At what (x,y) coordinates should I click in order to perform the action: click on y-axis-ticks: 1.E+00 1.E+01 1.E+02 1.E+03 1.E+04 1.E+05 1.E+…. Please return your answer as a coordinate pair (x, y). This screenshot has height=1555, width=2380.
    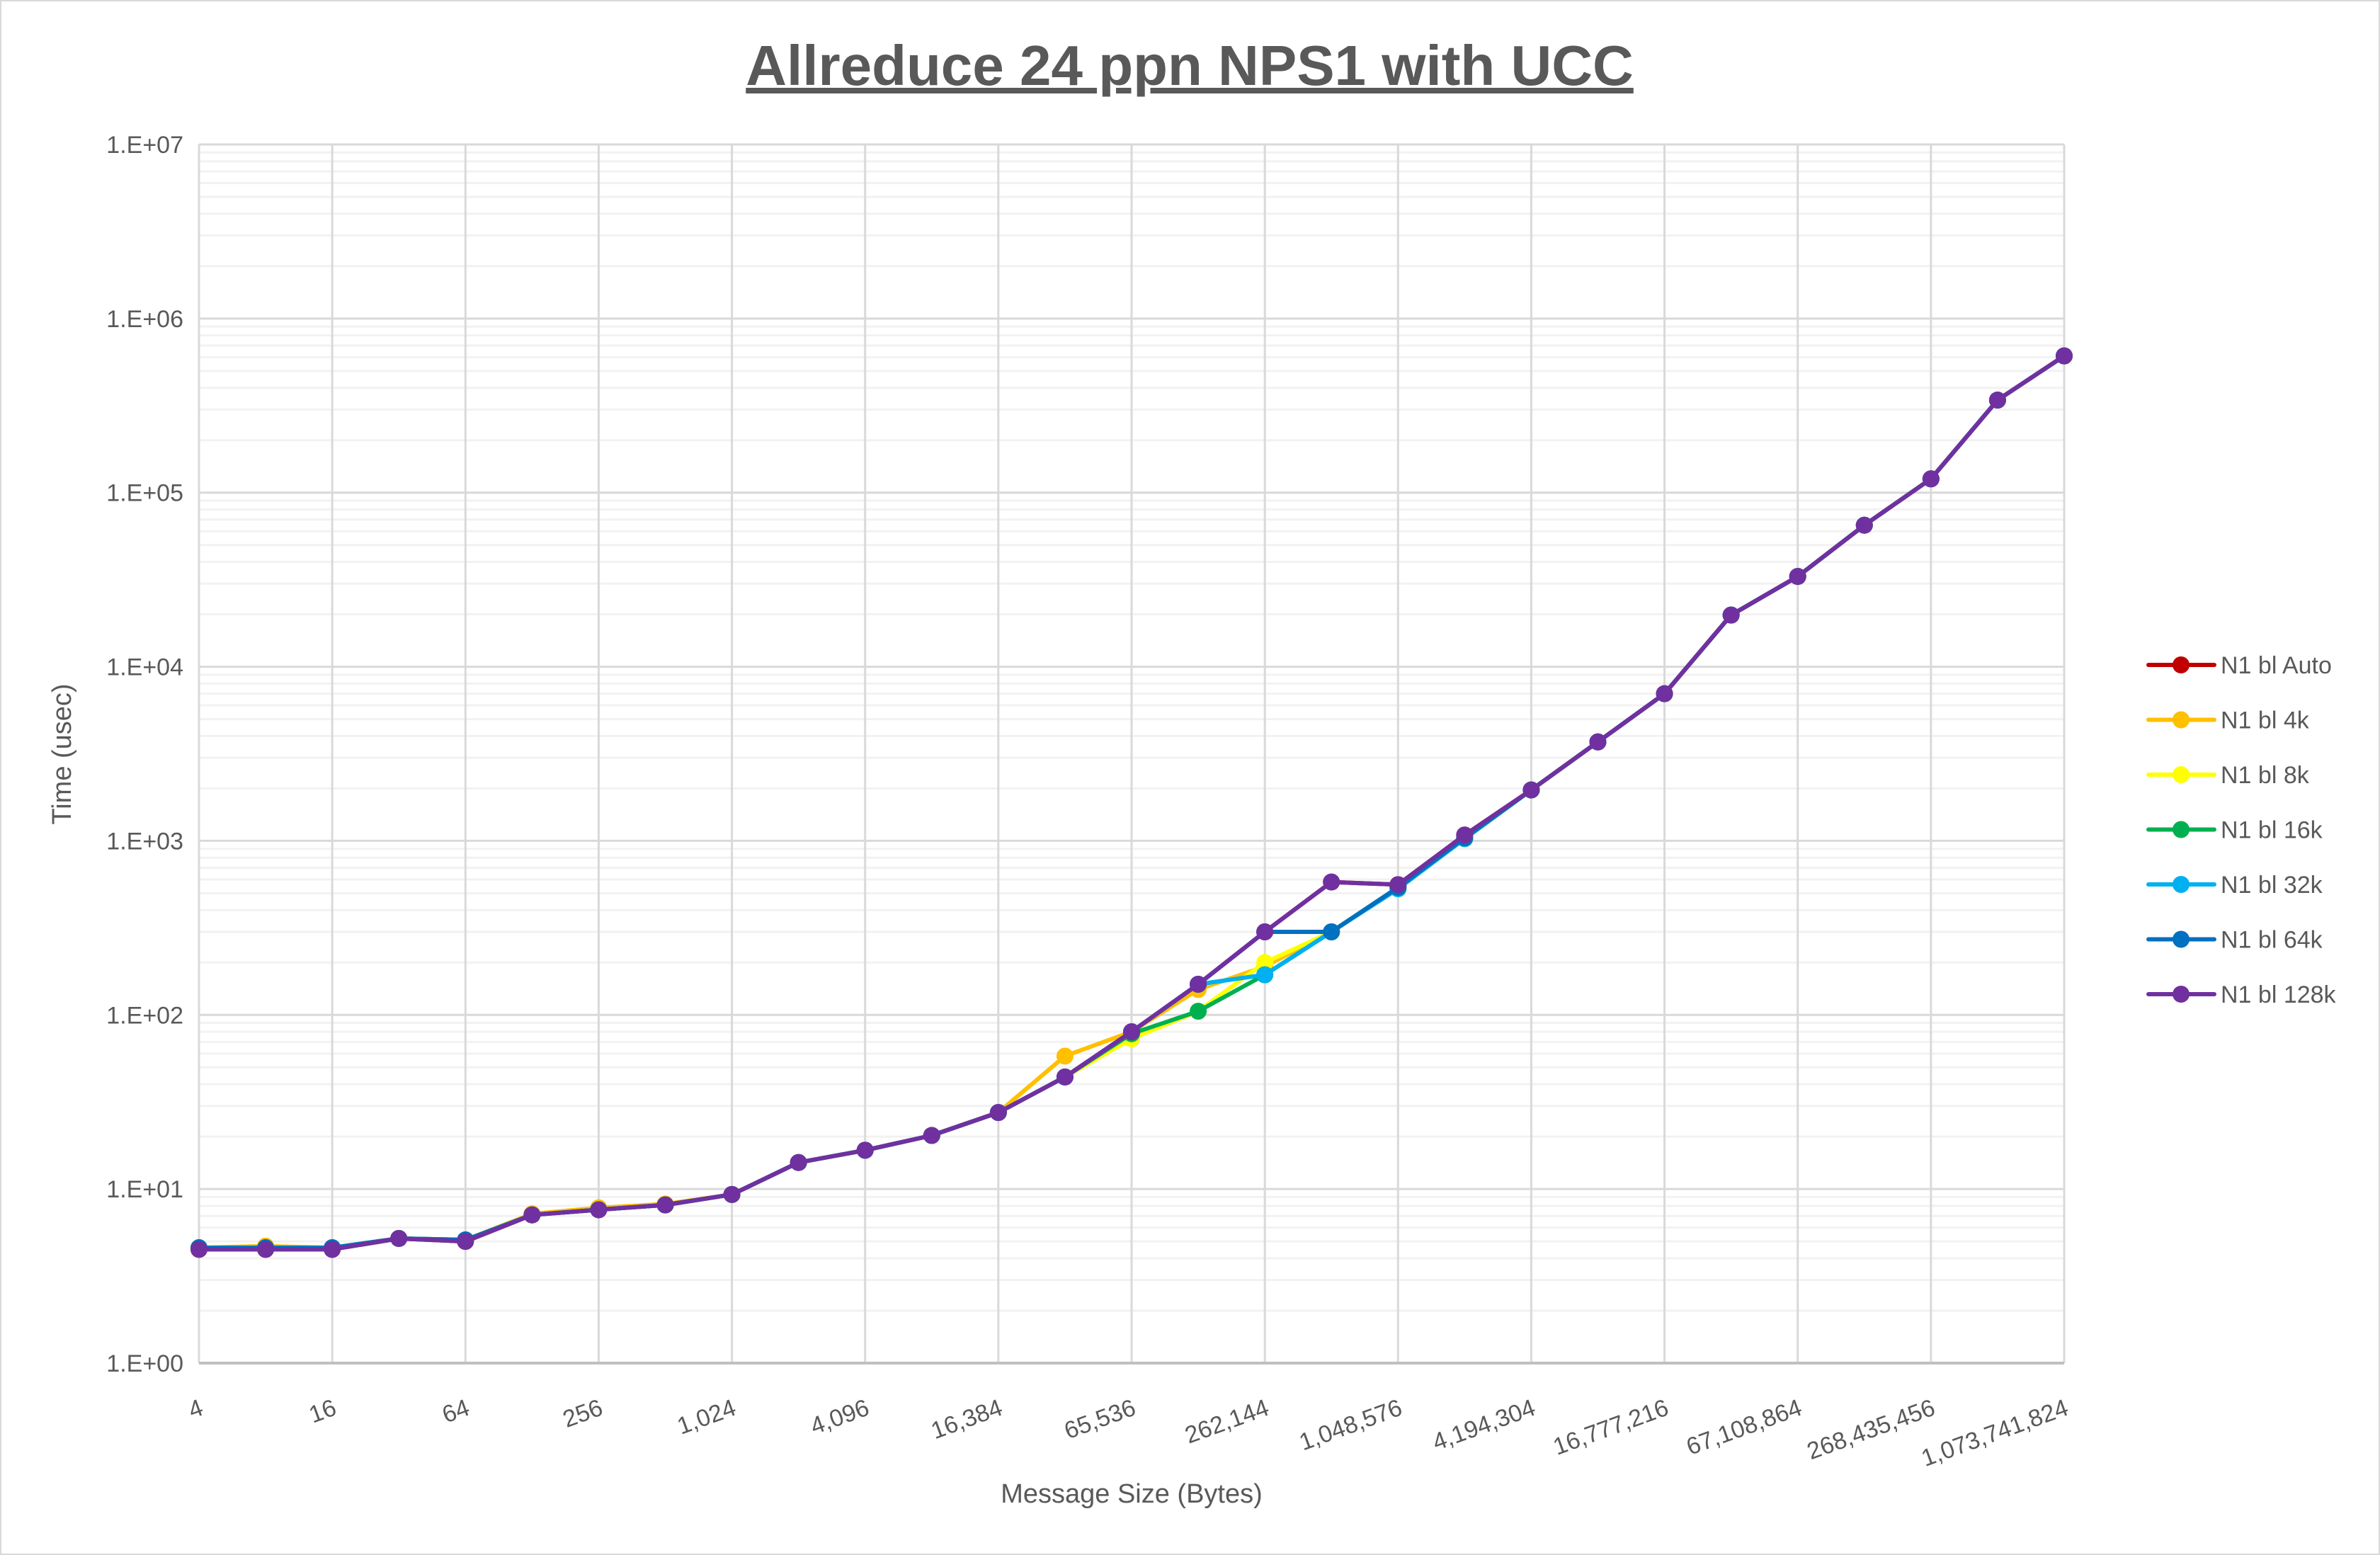
    Looking at the image, I should click on (144, 754).